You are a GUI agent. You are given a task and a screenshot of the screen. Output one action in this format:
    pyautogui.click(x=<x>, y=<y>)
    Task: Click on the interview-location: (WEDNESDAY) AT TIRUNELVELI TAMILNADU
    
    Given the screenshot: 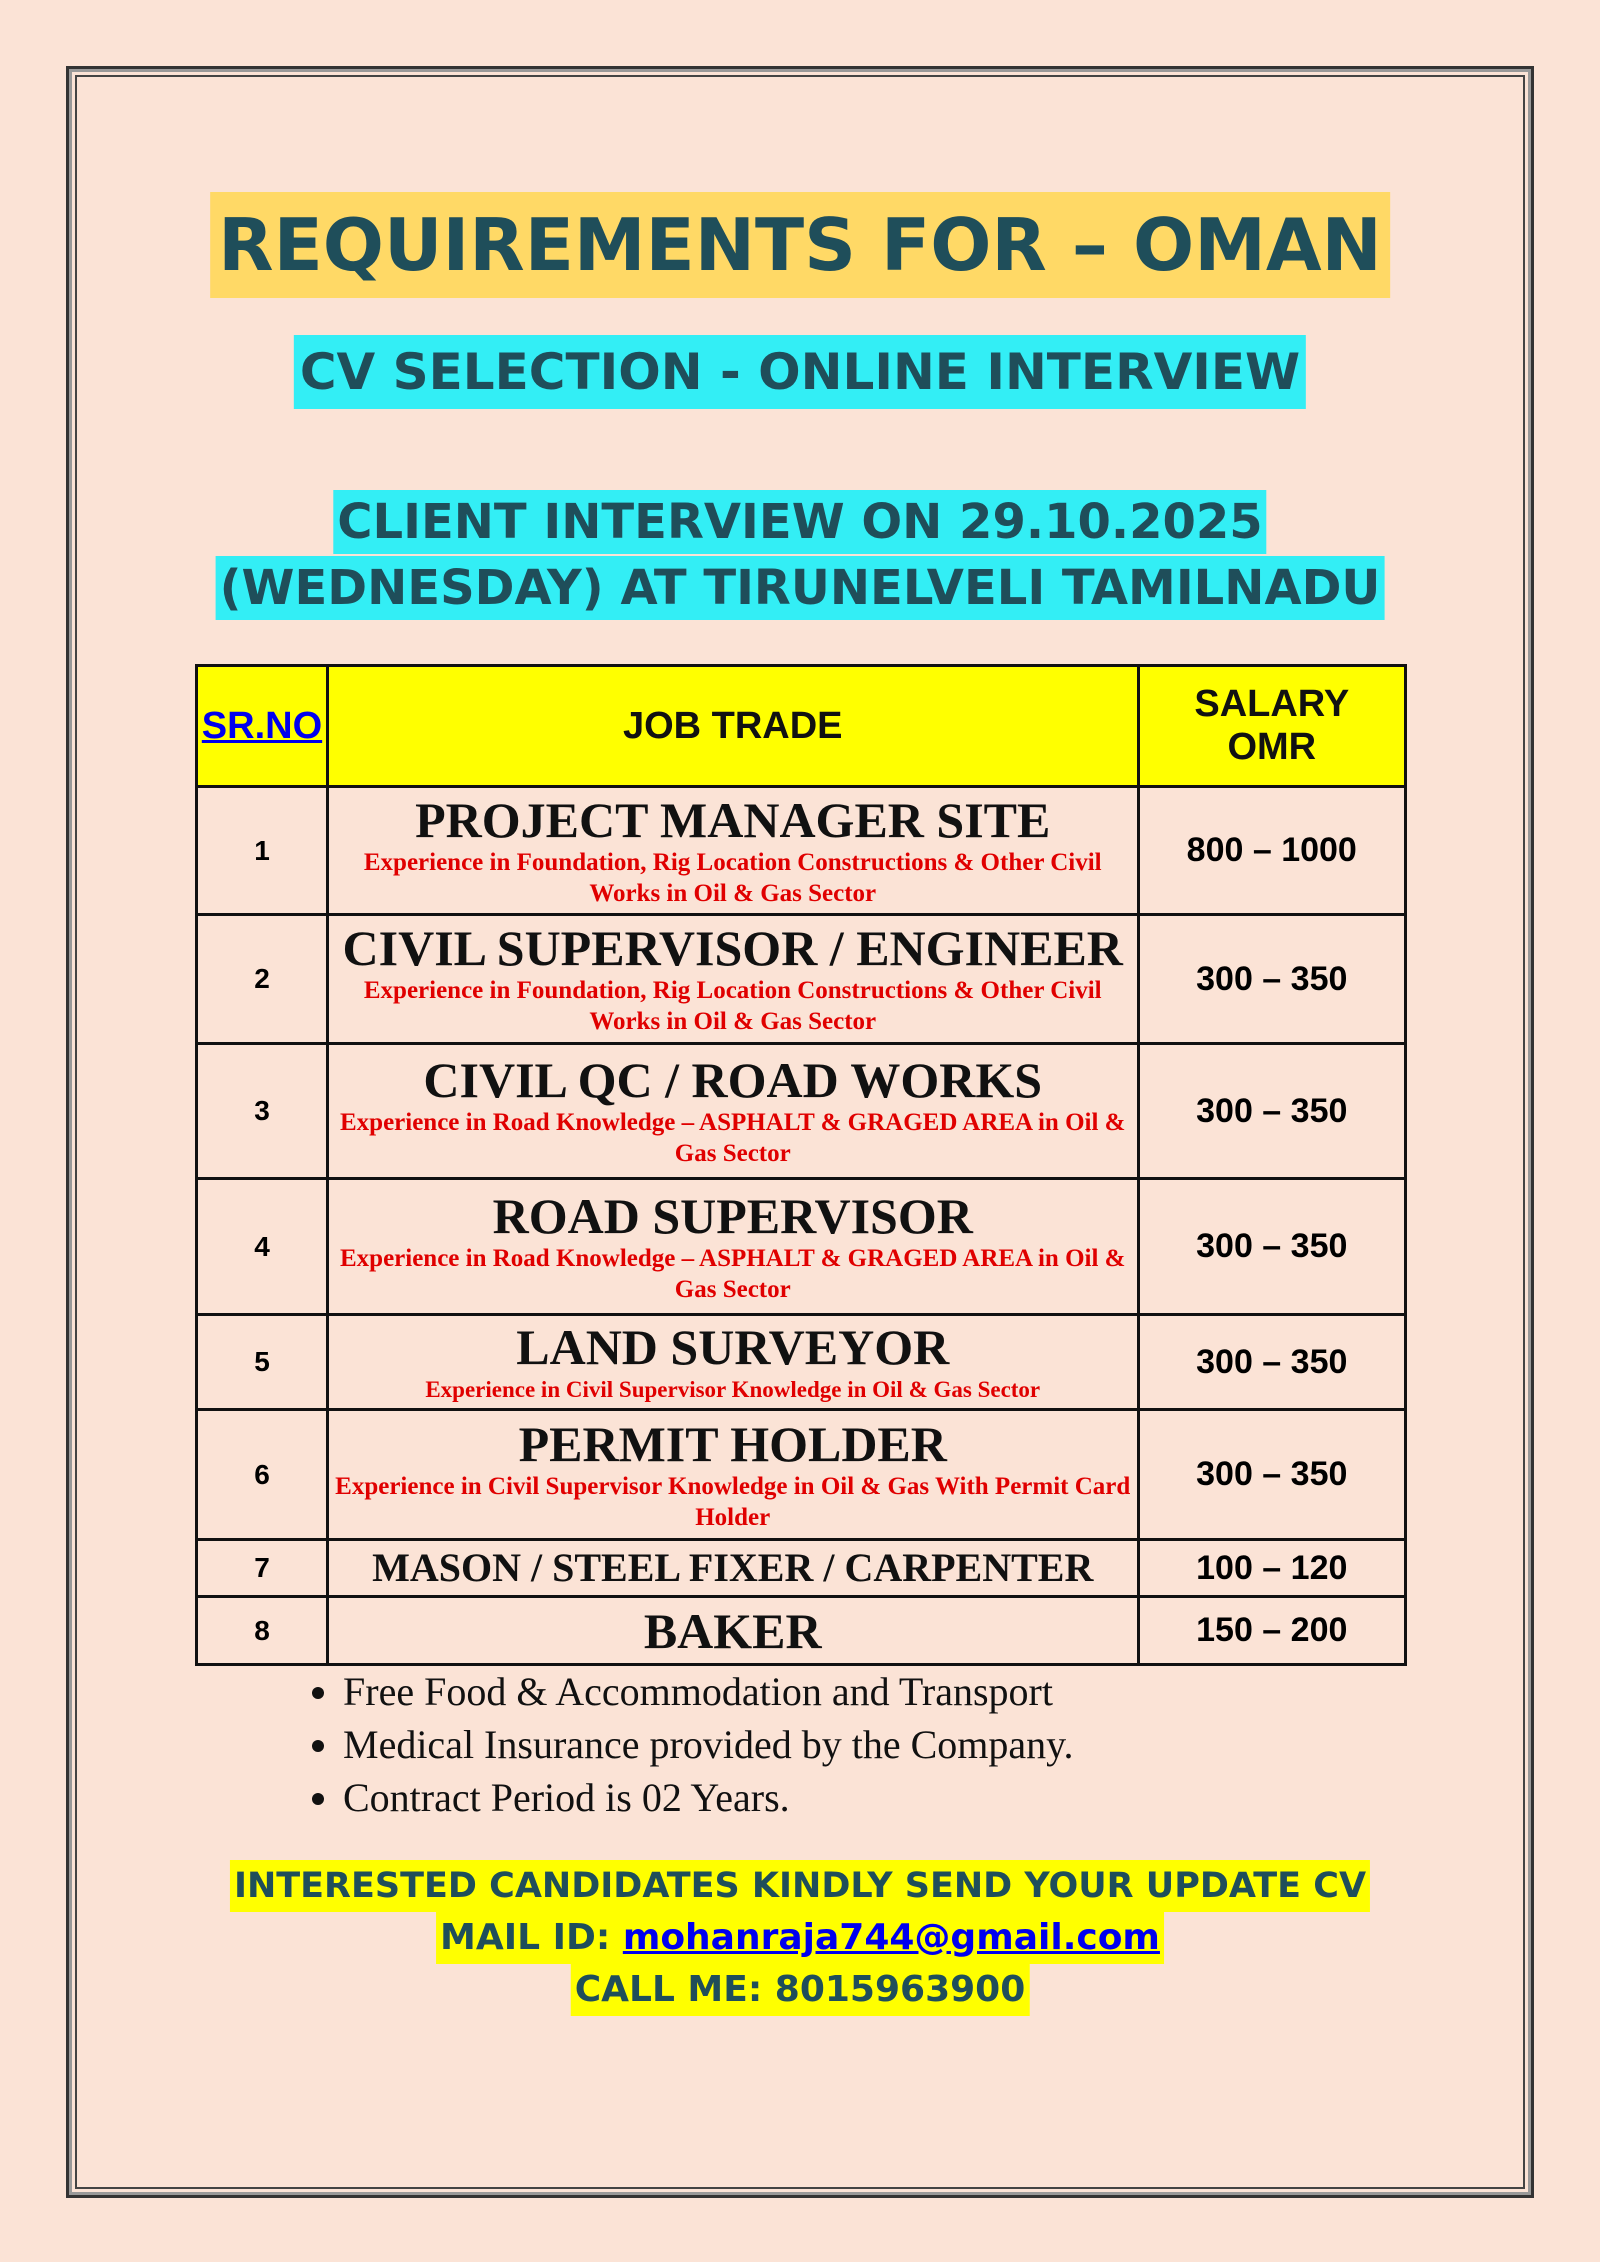 What is the action you would take?
    pyautogui.click(x=800, y=588)
    